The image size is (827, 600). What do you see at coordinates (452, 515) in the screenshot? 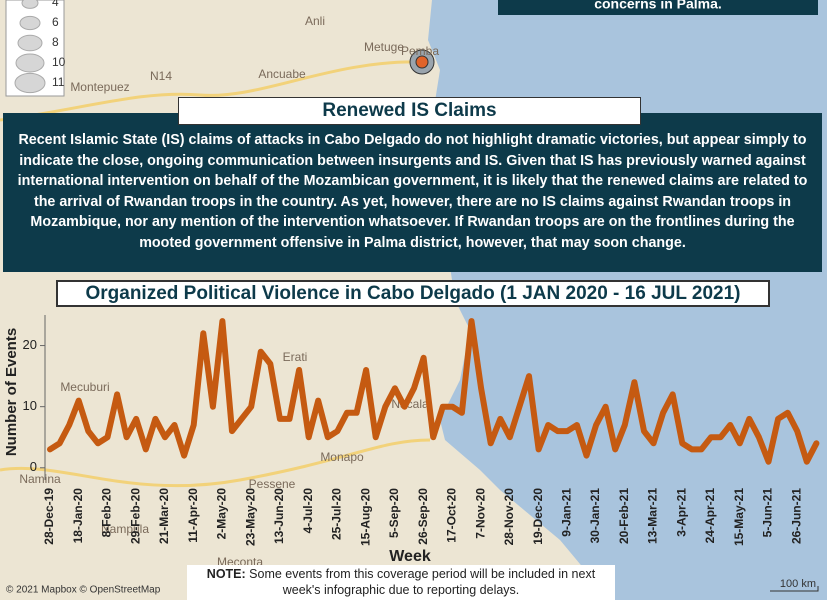
I see `x-tick-label: 17-Oct-20` at bounding box center [452, 515].